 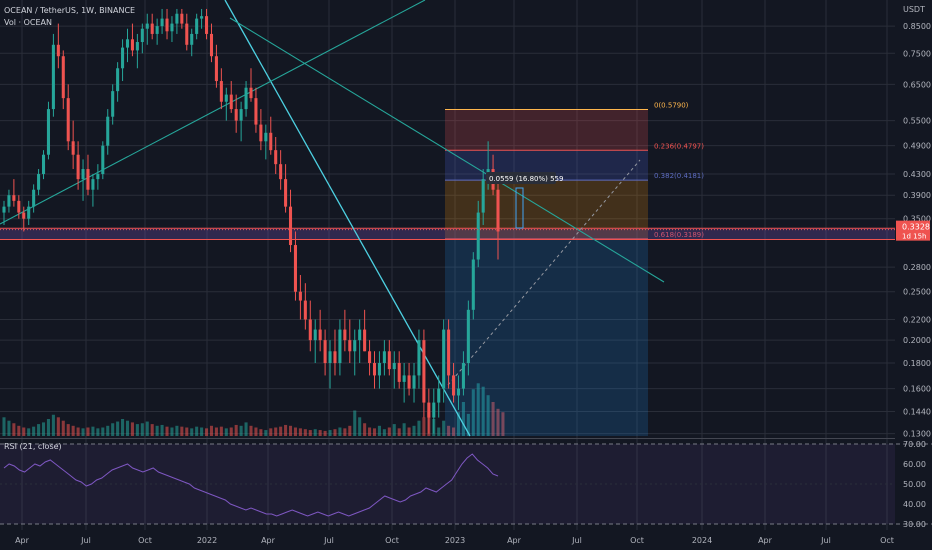 I want to click on current-time-label: 1d 15h, so click(x=914, y=237).